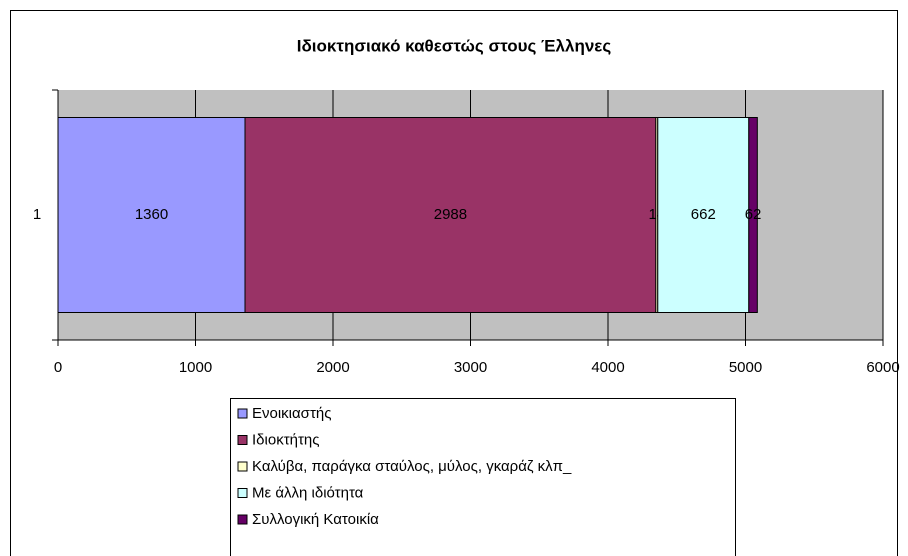 The width and height of the screenshot is (908, 556). Describe the element at coordinates (37, 214) in the screenshot. I see `y-tick-label: 1` at that location.